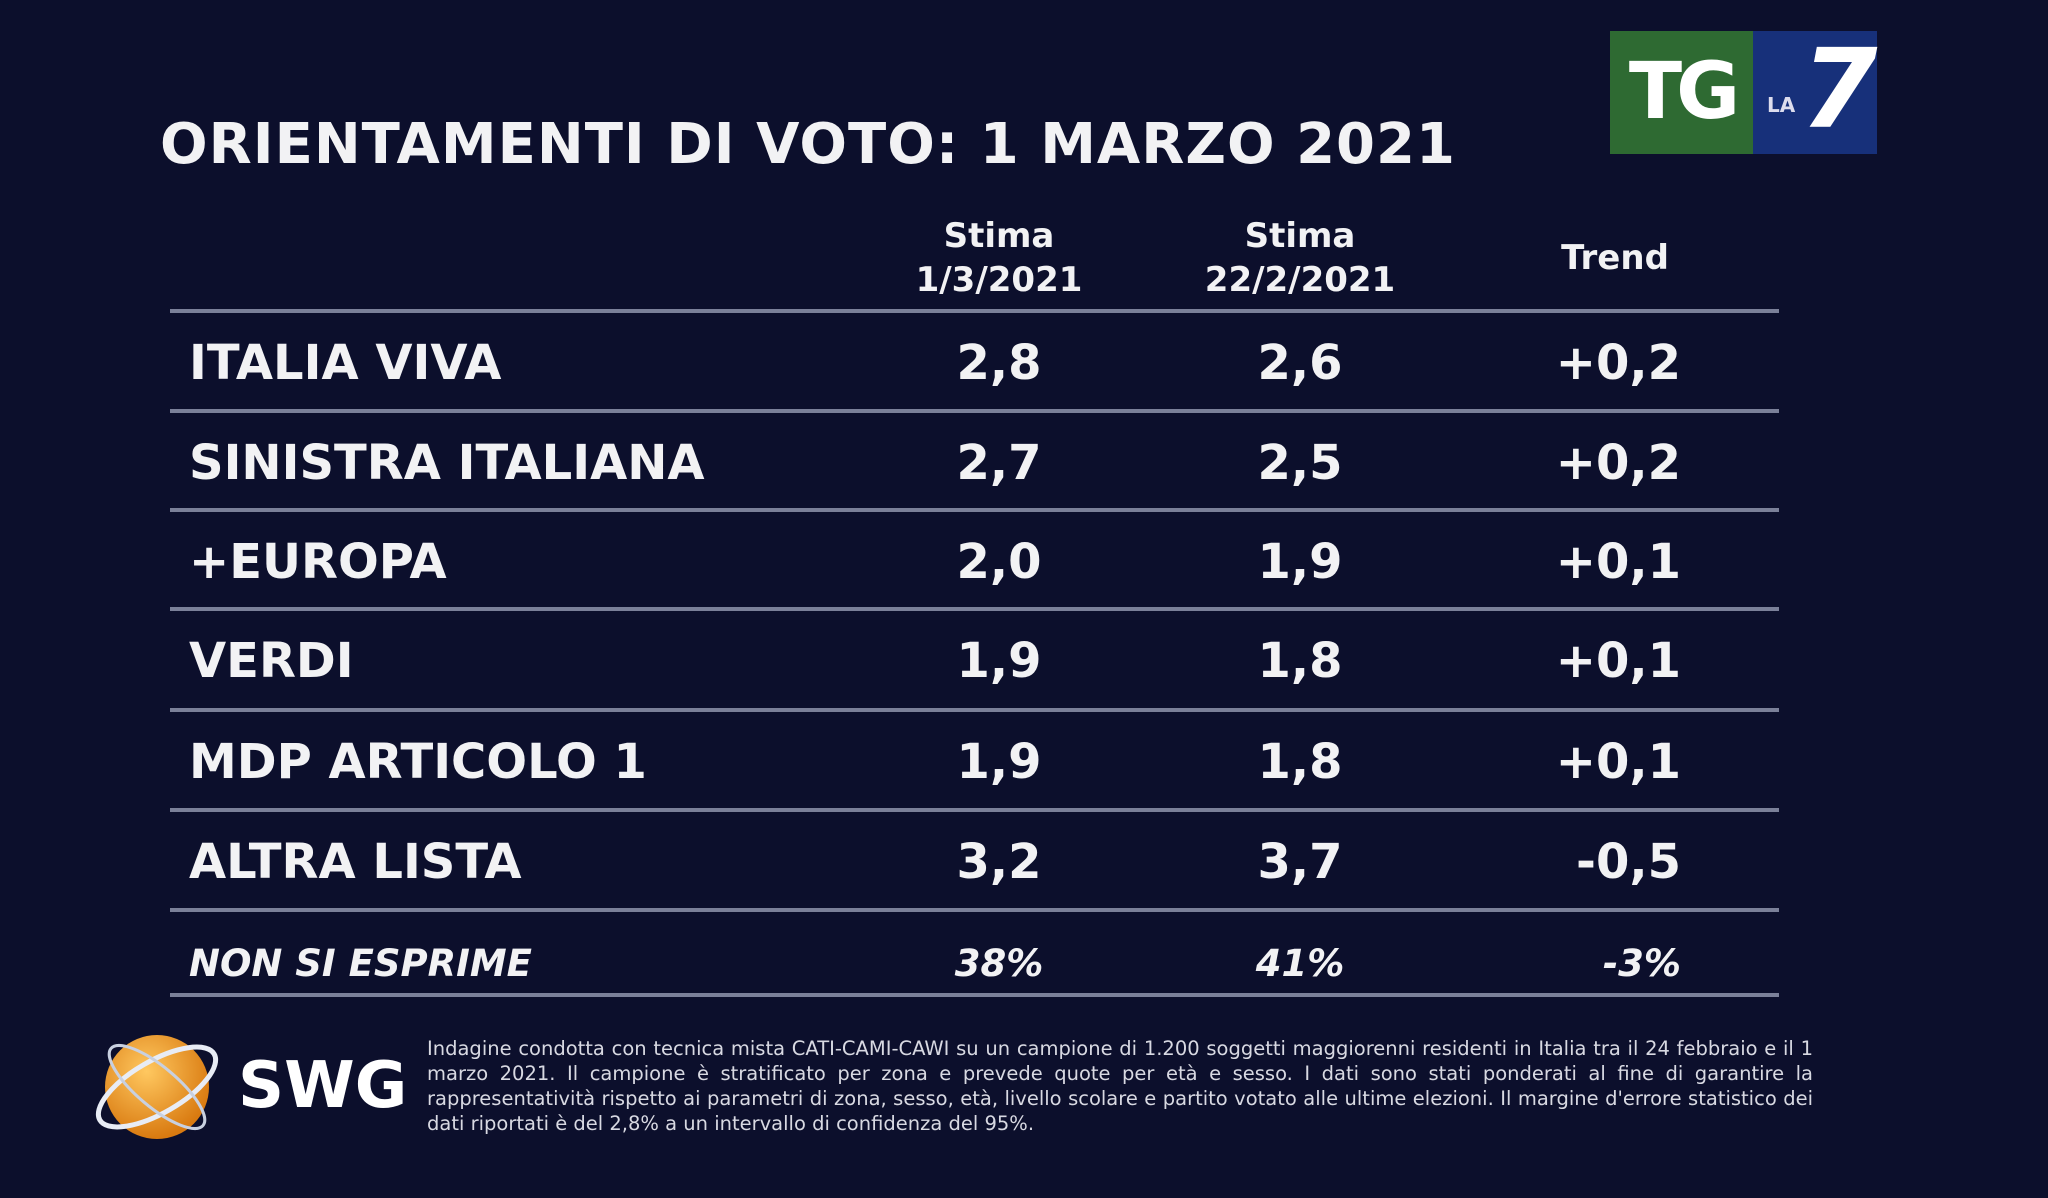 The image size is (2048, 1198). What do you see at coordinates (1300, 258) in the screenshot?
I see `column-header-previous: Stima 22/2/2021` at bounding box center [1300, 258].